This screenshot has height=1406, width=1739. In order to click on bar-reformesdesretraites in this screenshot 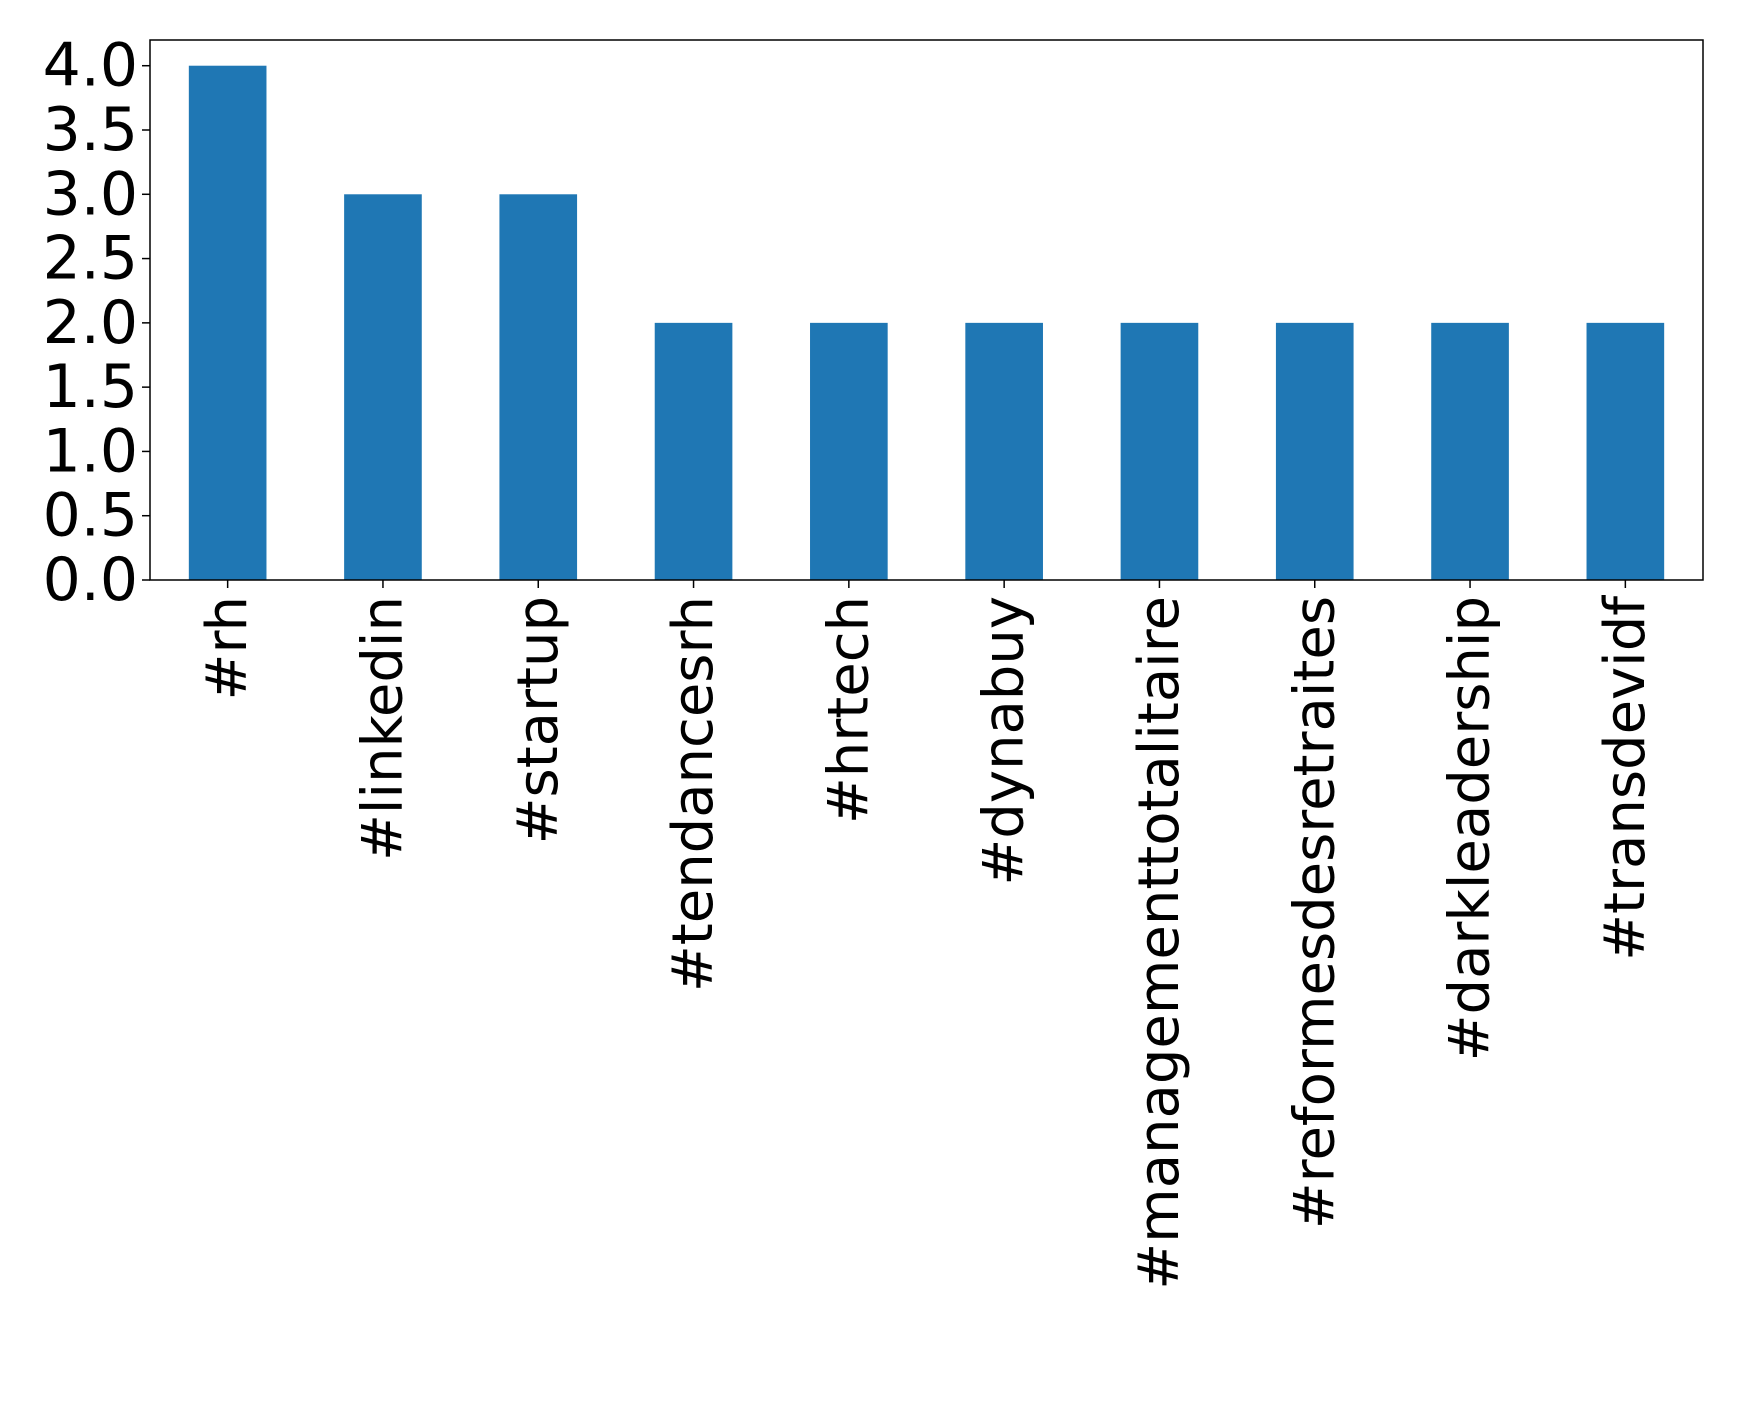, I will do `click(1314, 451)`.